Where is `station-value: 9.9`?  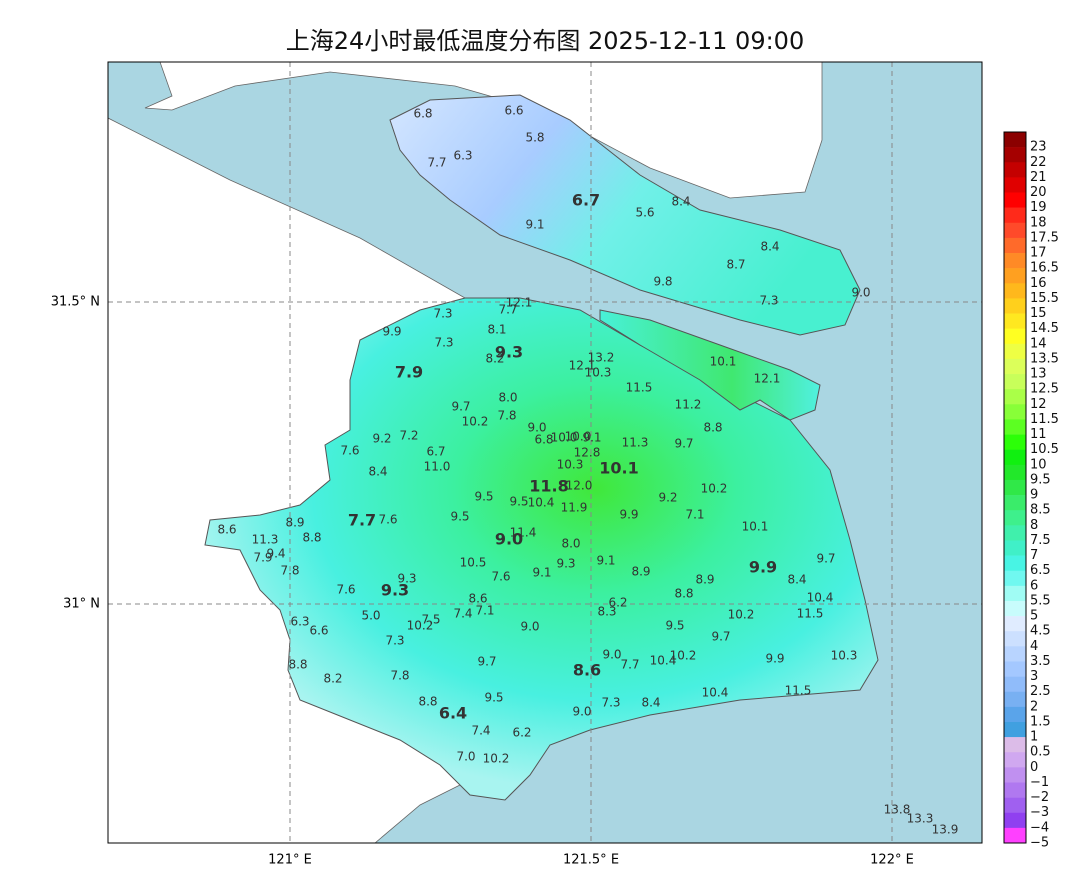
station-value: 9.9 is located at coordinates (628, 515).